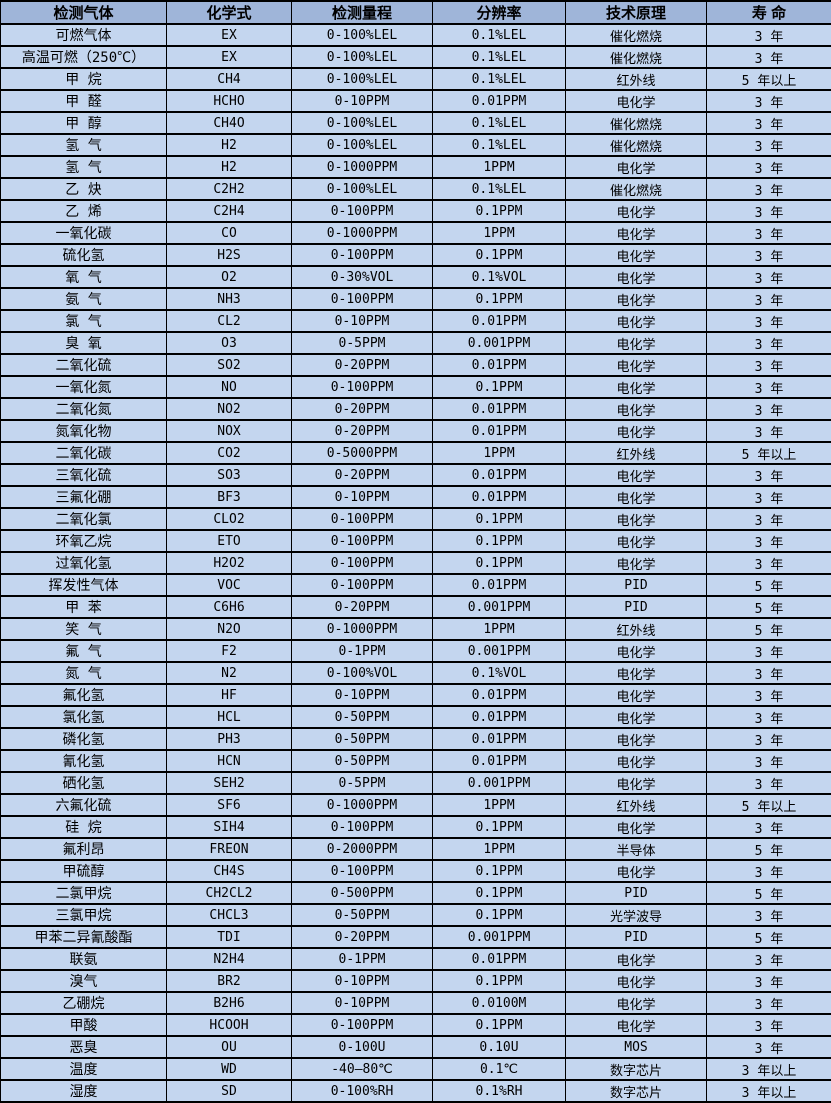 This screenshot has height=1103, width=831. I want to click on cell-gas: 二氧化硫, so click(84, 365).